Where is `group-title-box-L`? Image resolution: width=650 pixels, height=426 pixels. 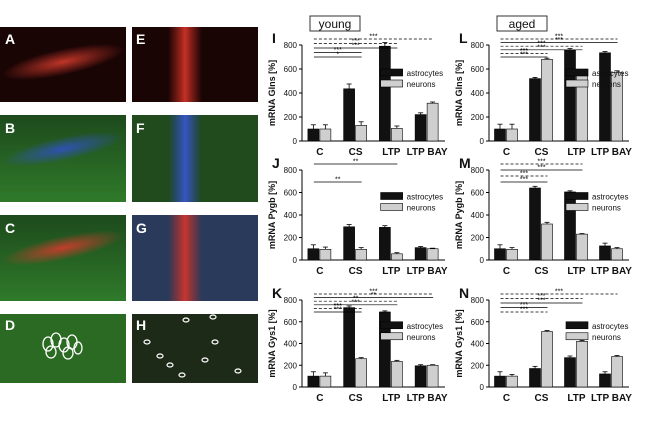
group-title-box-L is located at coordinates (522, 23).